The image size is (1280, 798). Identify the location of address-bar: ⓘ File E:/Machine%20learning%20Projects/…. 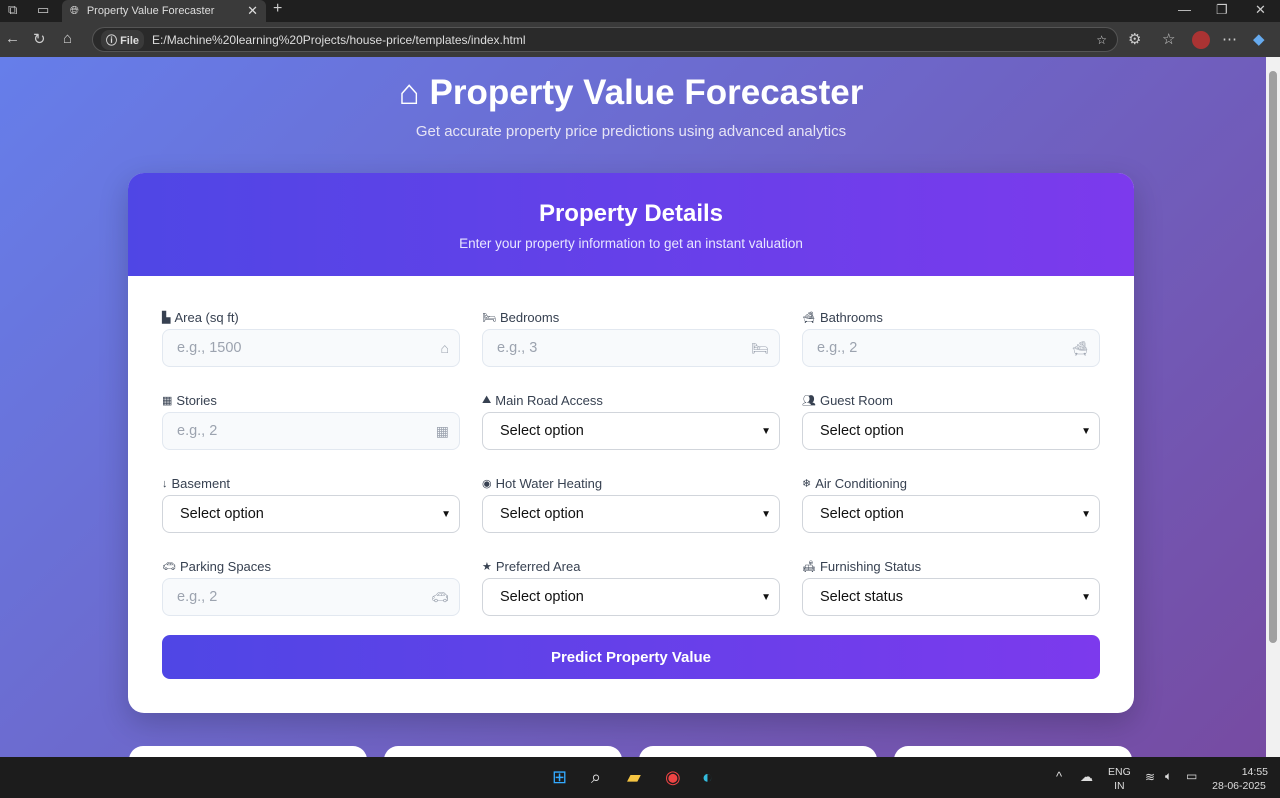
(605, 39).